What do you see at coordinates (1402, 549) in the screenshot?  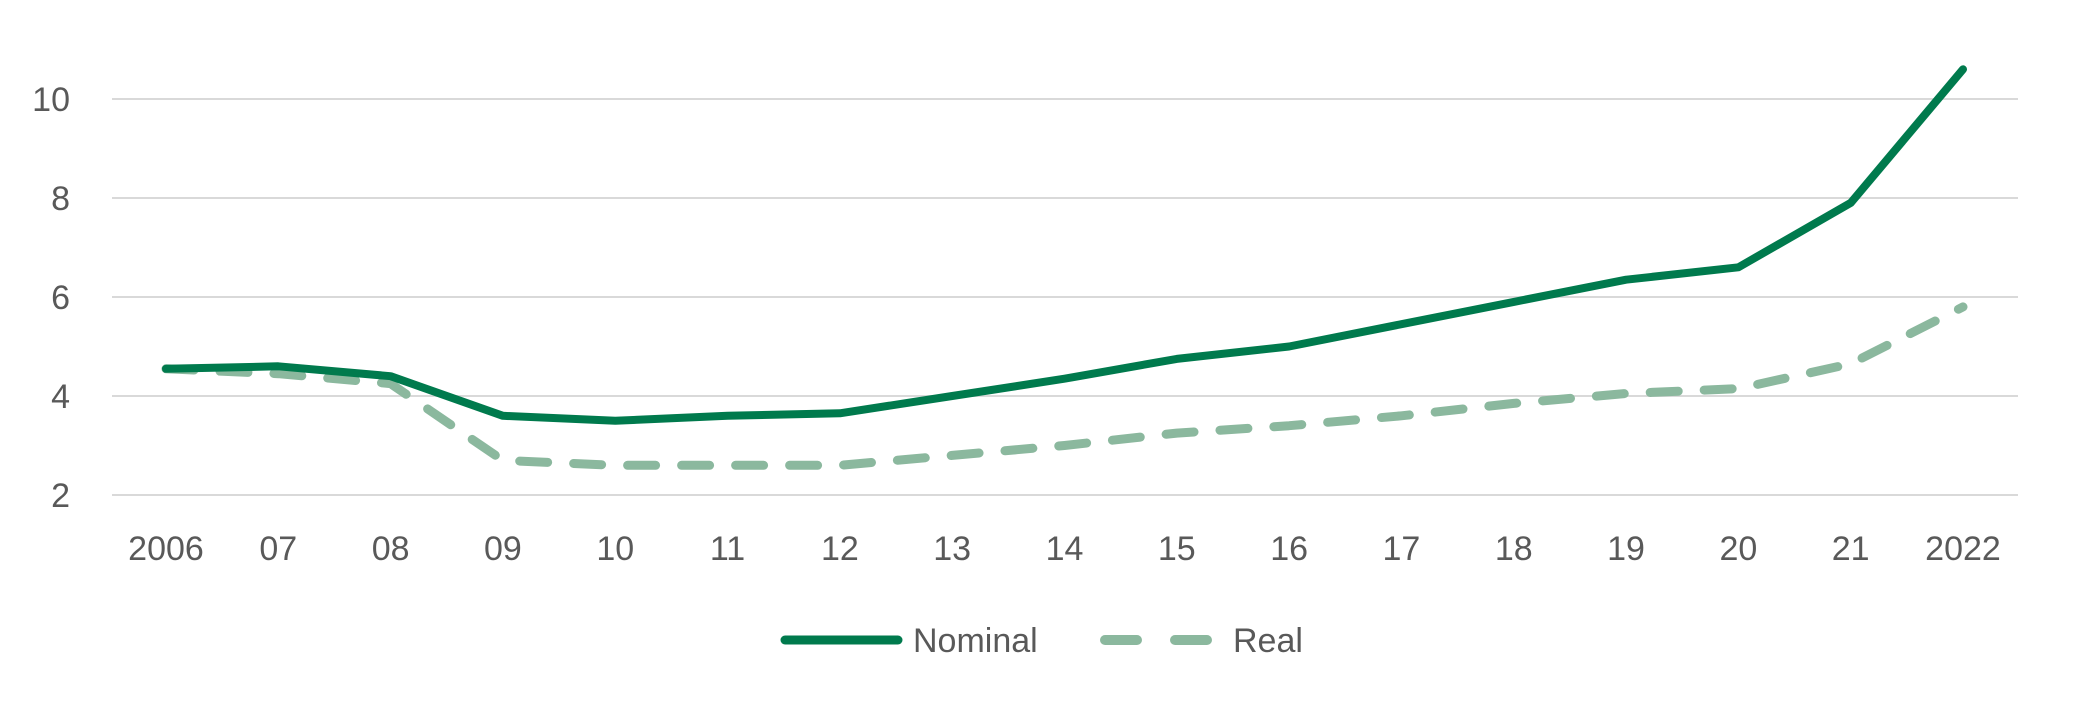 I see `x-tick-label: 17` at bounding box center [1402, 549].